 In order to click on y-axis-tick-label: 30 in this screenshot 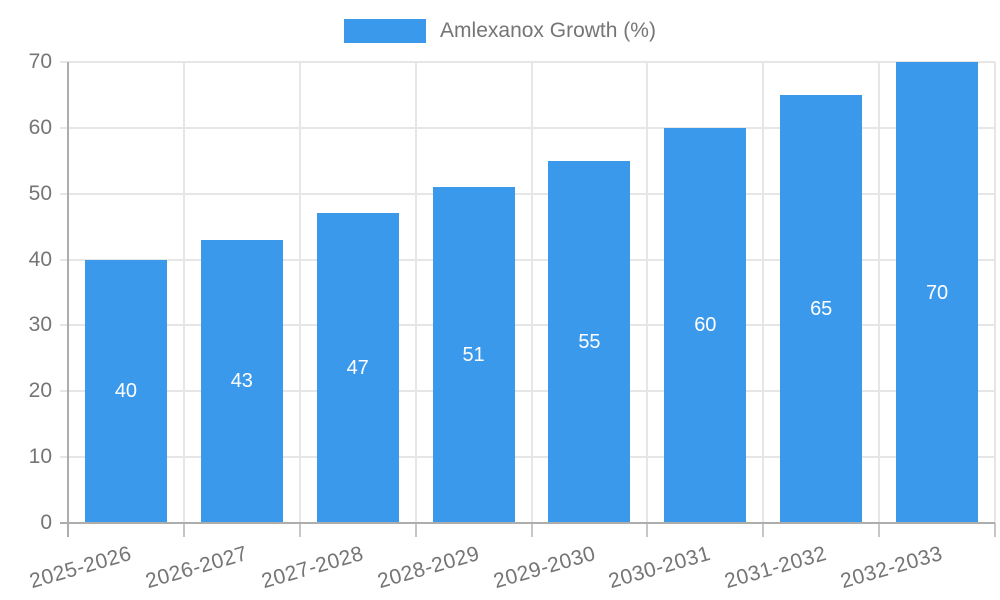, I will do `click(40, 325)`.